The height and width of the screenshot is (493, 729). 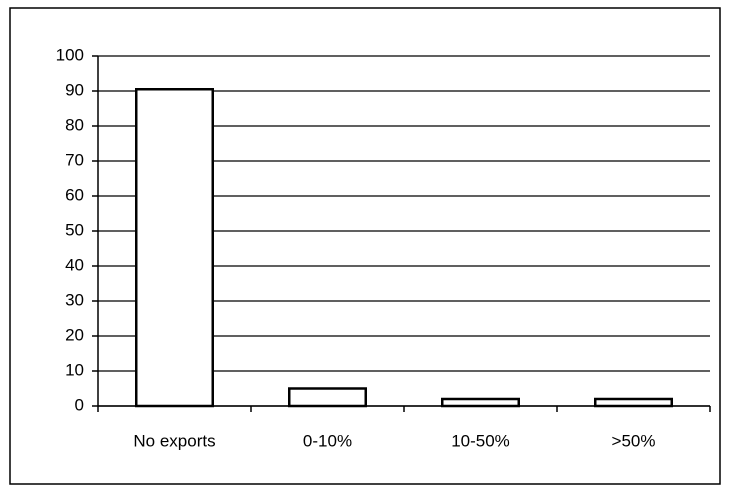 I want to click on y-tick-label: 50, so click(x=74, y=229).